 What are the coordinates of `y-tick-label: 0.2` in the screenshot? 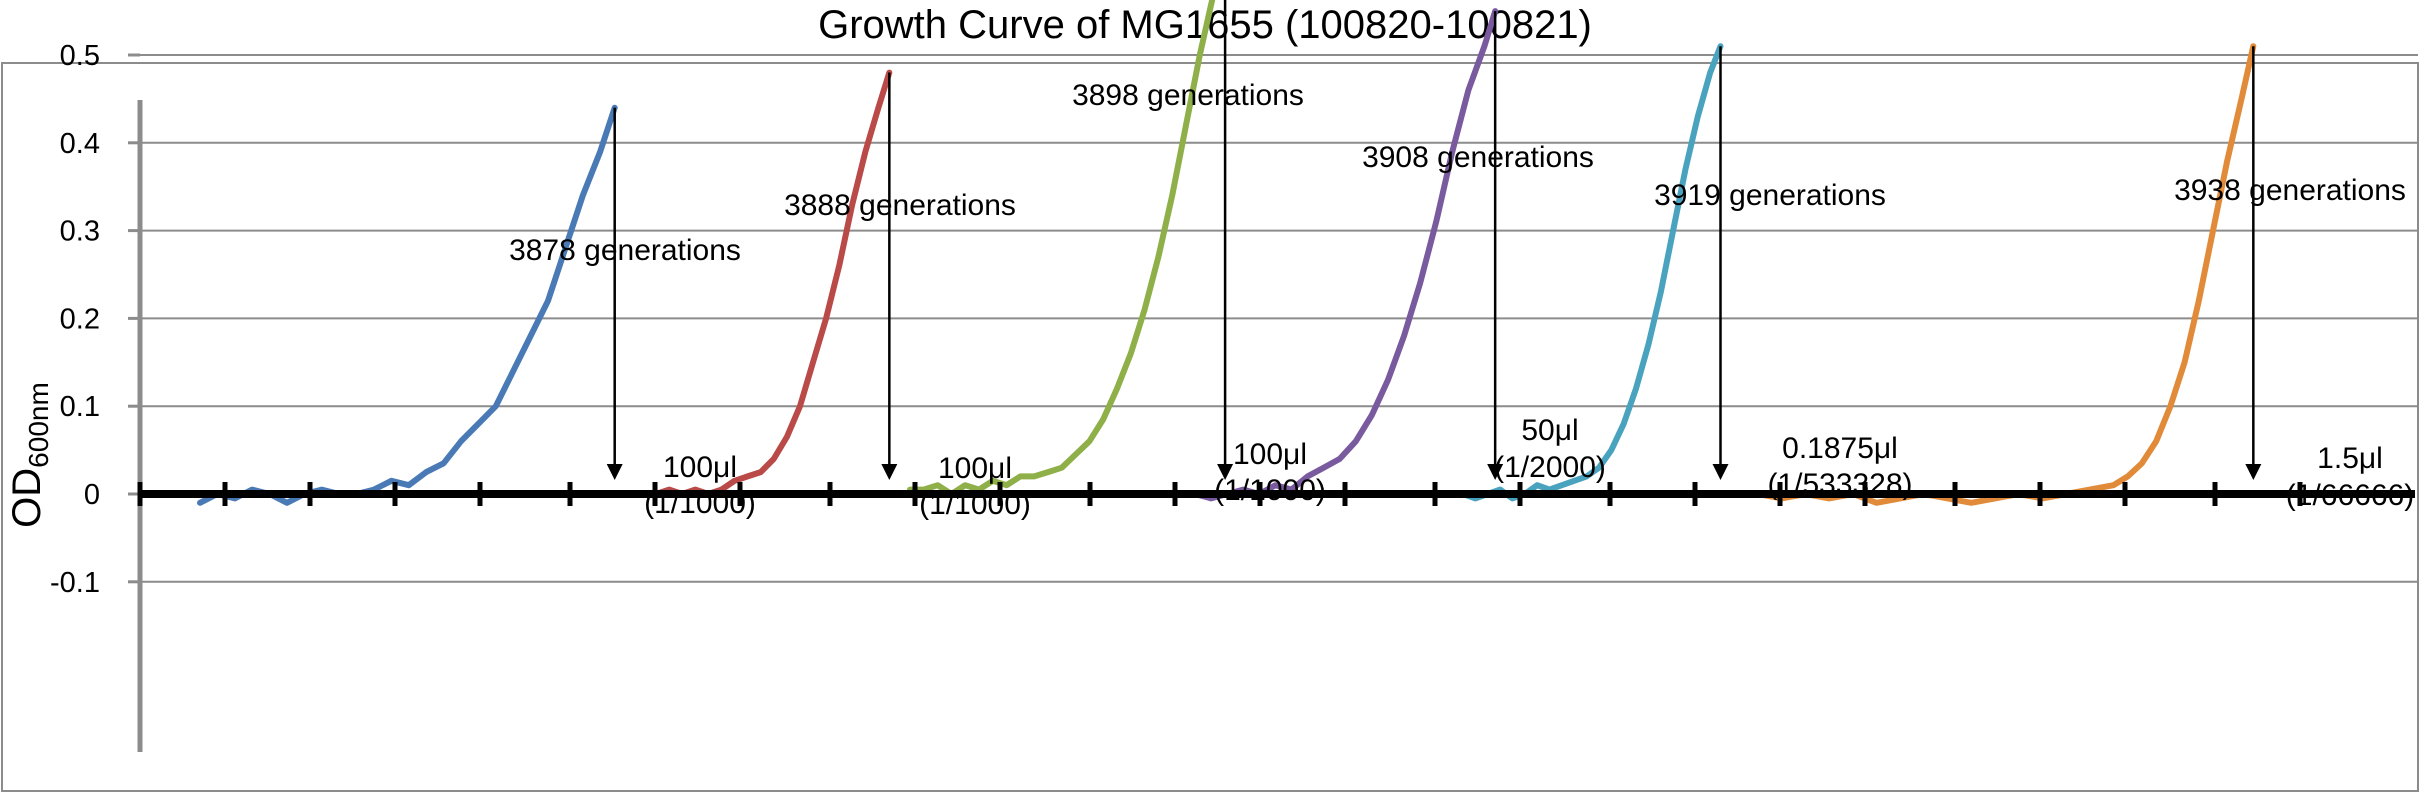 It's located at (80, 319).